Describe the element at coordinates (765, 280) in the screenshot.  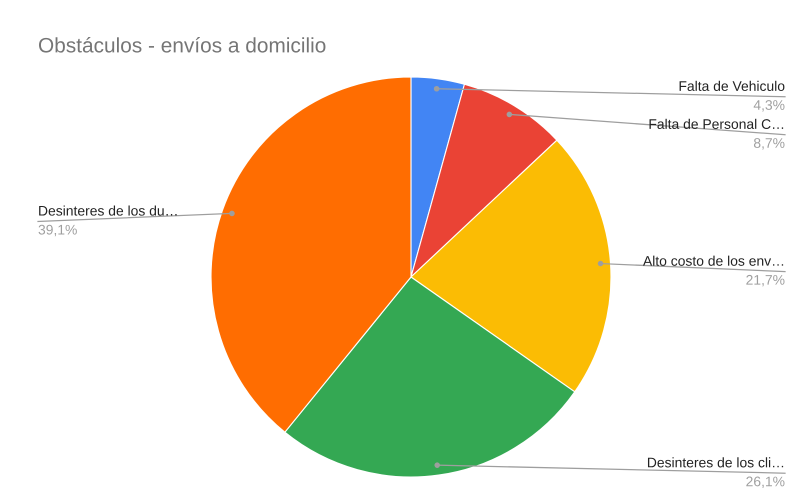
I see `data-label: 21,7%` at that location.